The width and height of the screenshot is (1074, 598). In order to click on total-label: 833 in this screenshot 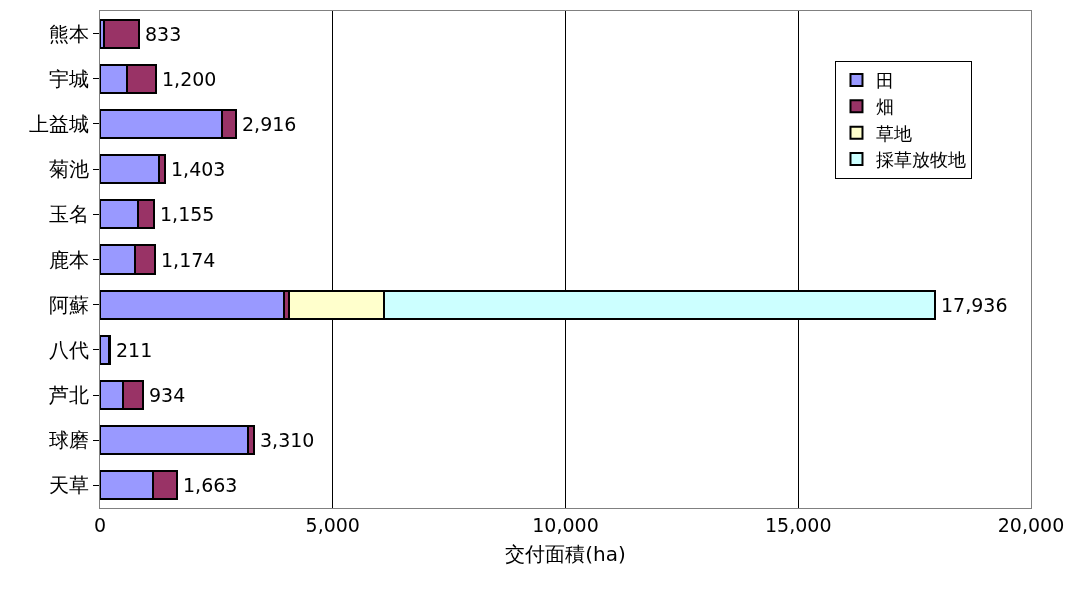, I will do `click(163, 34)`.